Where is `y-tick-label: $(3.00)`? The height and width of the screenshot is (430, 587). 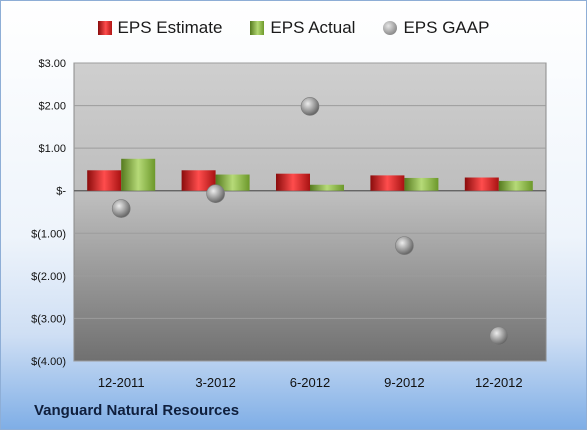 y-tick-label: $(3.00) is located at coordinates (48, 319).